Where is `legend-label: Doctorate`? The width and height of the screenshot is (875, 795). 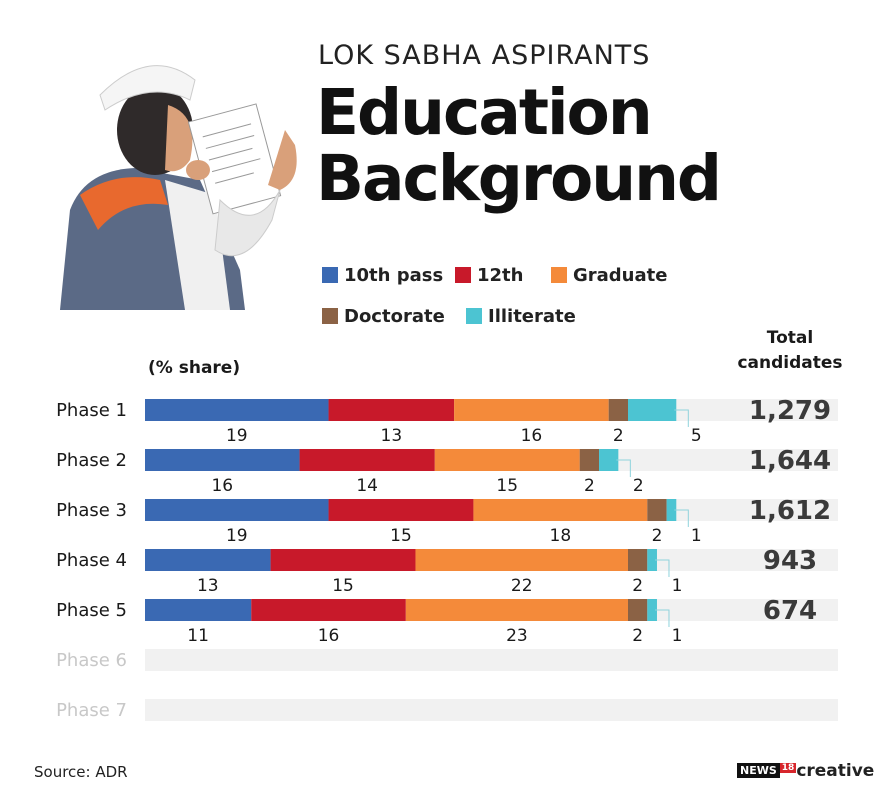 legend-label: Doctorate is located at coordinates (394, 316).